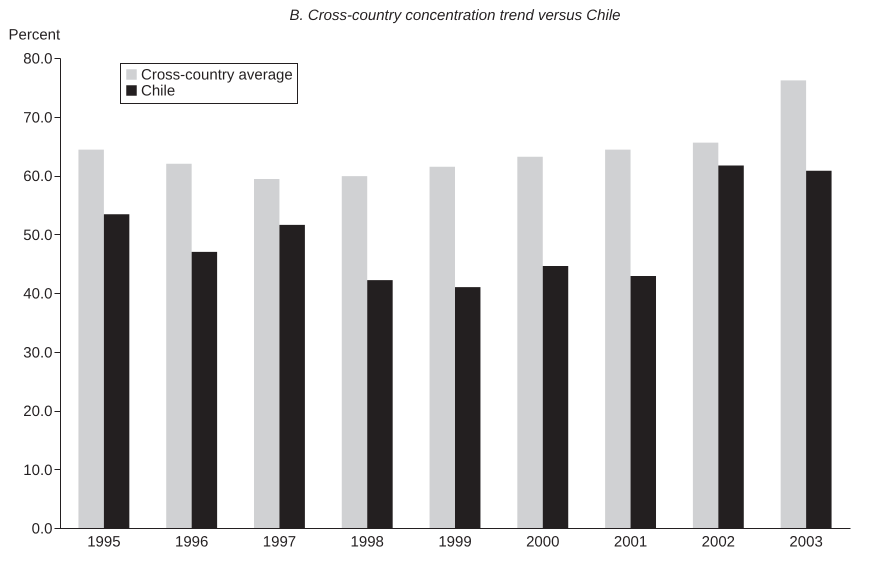 Image resolution: width=875 pixels, height=579 pixels. What do you see at coordinates (37, 294) in the screenshot?
I see `y-tick-label: 40.0` at bounding box center [37, 294].